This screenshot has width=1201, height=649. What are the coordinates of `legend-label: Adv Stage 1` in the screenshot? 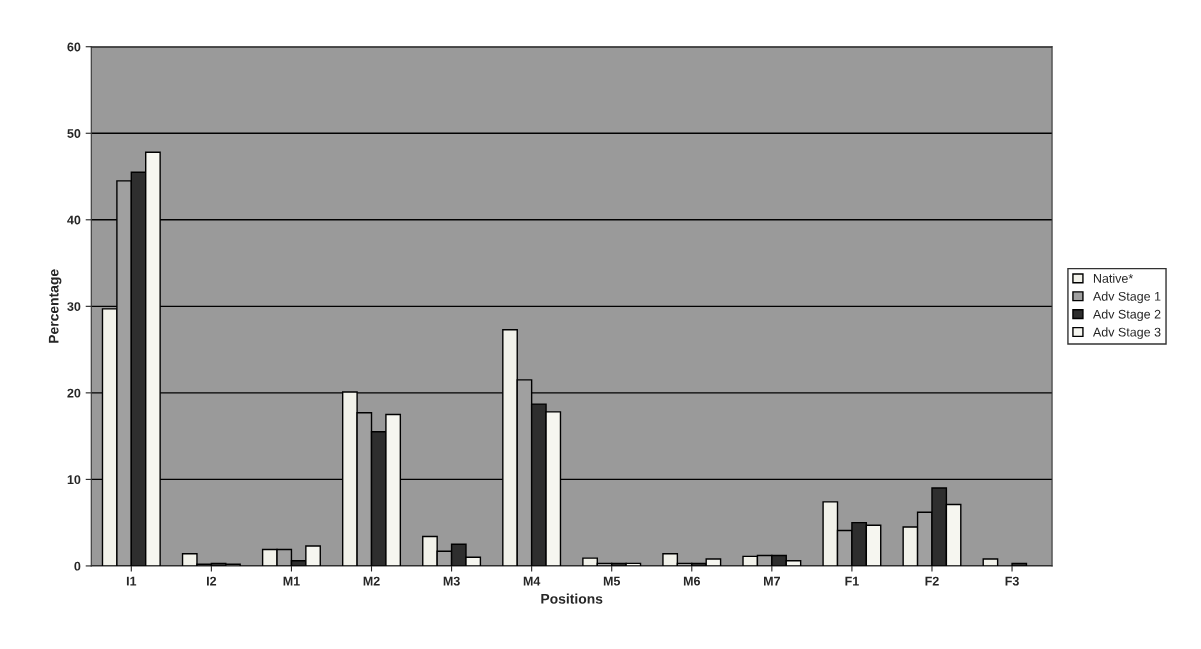 It's located at (1126, 297).